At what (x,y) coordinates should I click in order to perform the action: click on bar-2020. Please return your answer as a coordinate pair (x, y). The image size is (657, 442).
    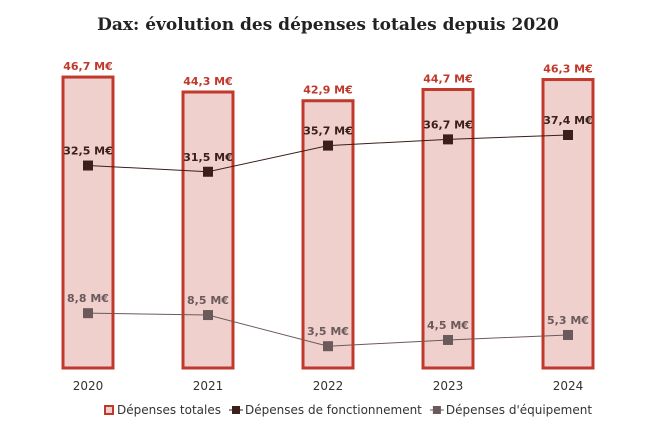
    Looking at the image, I should click on (88, 222).